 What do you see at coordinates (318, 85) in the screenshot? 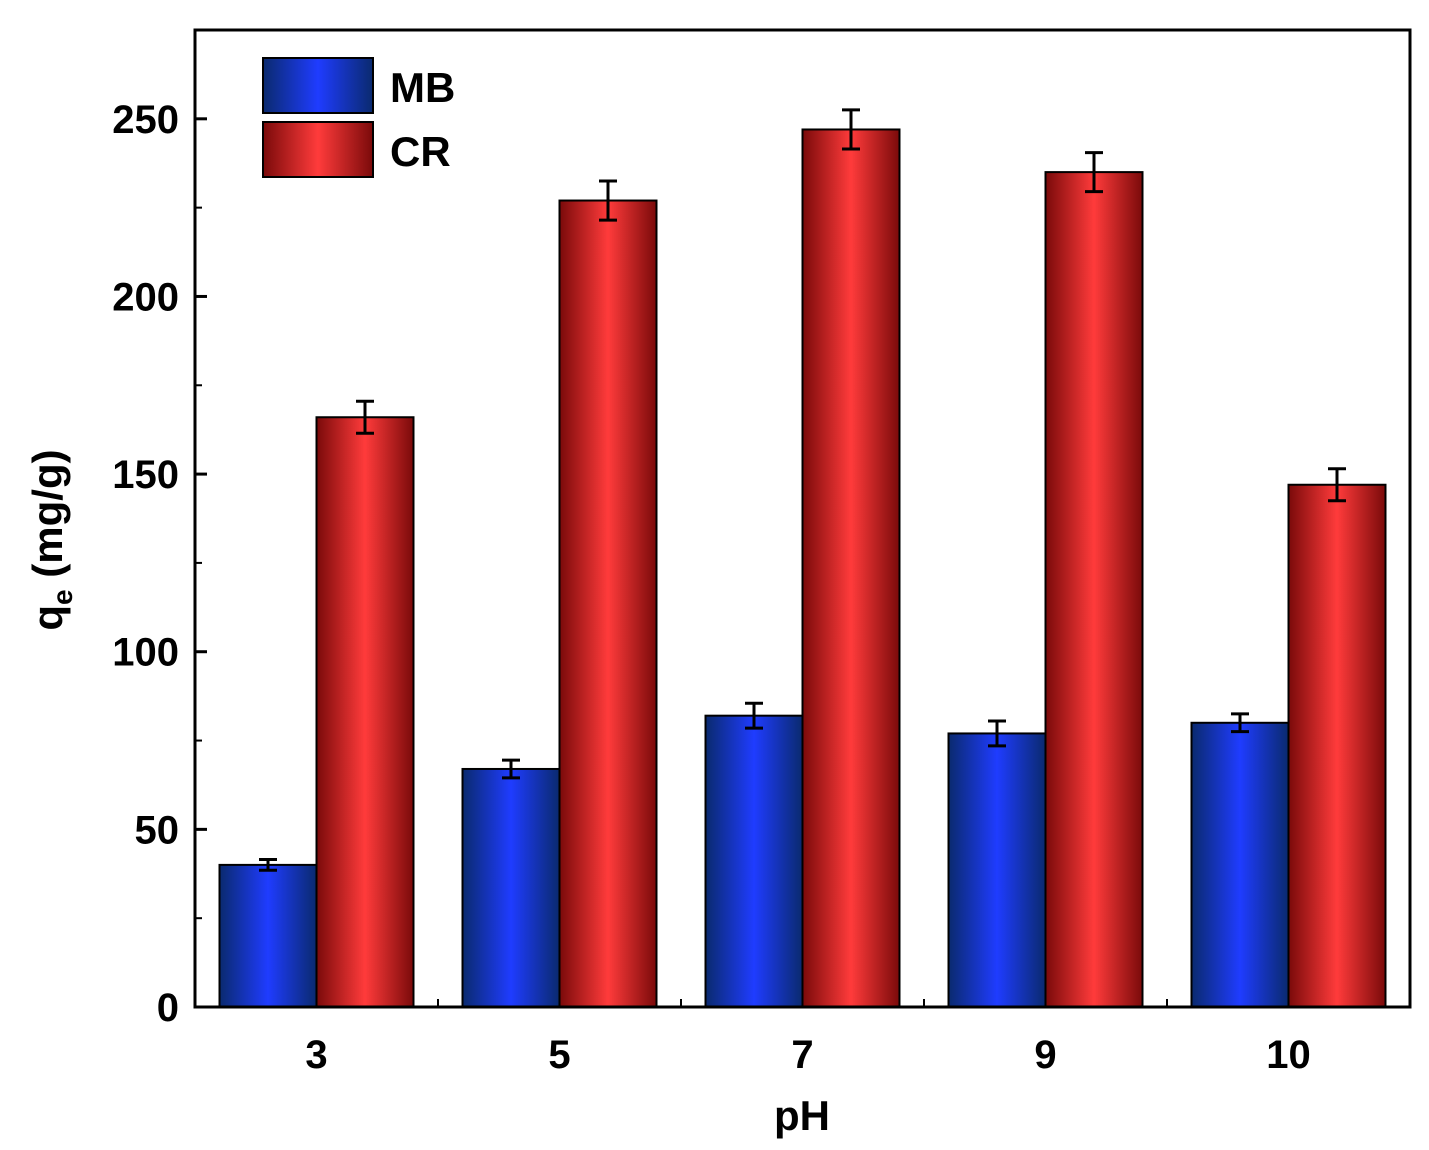
I see `legend-swatch-mb` at bounding box center [318, 85].